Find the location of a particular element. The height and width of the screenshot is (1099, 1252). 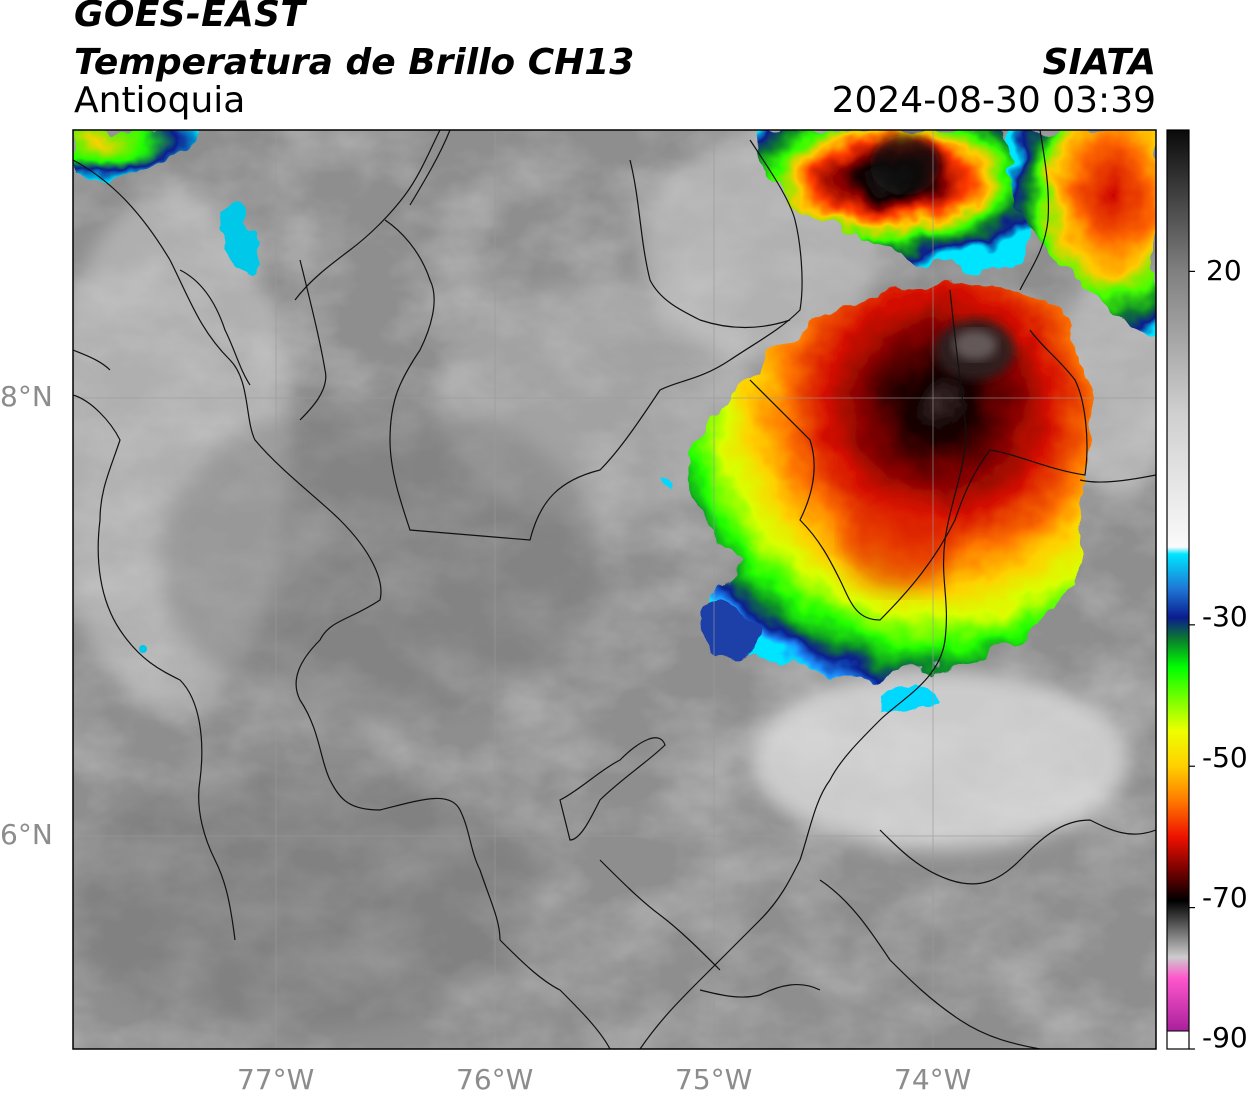

product-title: Temperatura de Brillo CH13 is located at coordinates (354, 62).